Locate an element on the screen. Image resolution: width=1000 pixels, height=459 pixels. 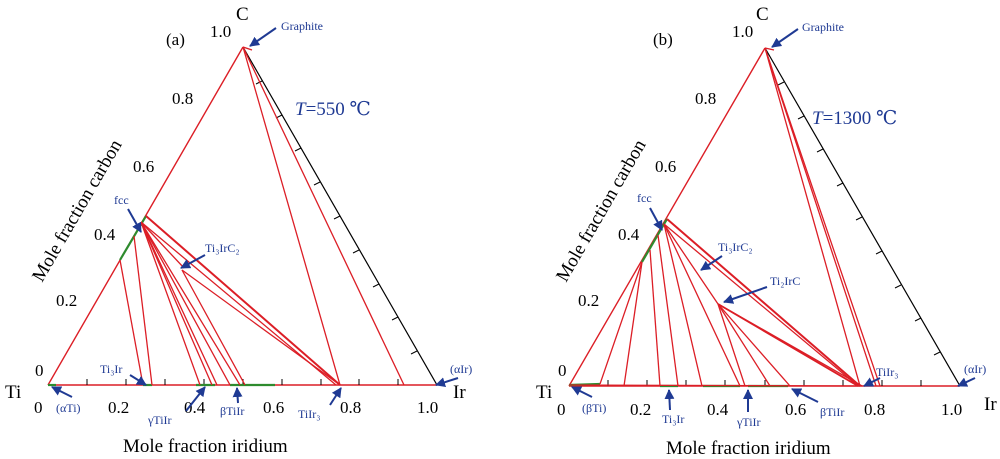
temperature-label: T=550 ℃ is located at coordinates (333, 109).